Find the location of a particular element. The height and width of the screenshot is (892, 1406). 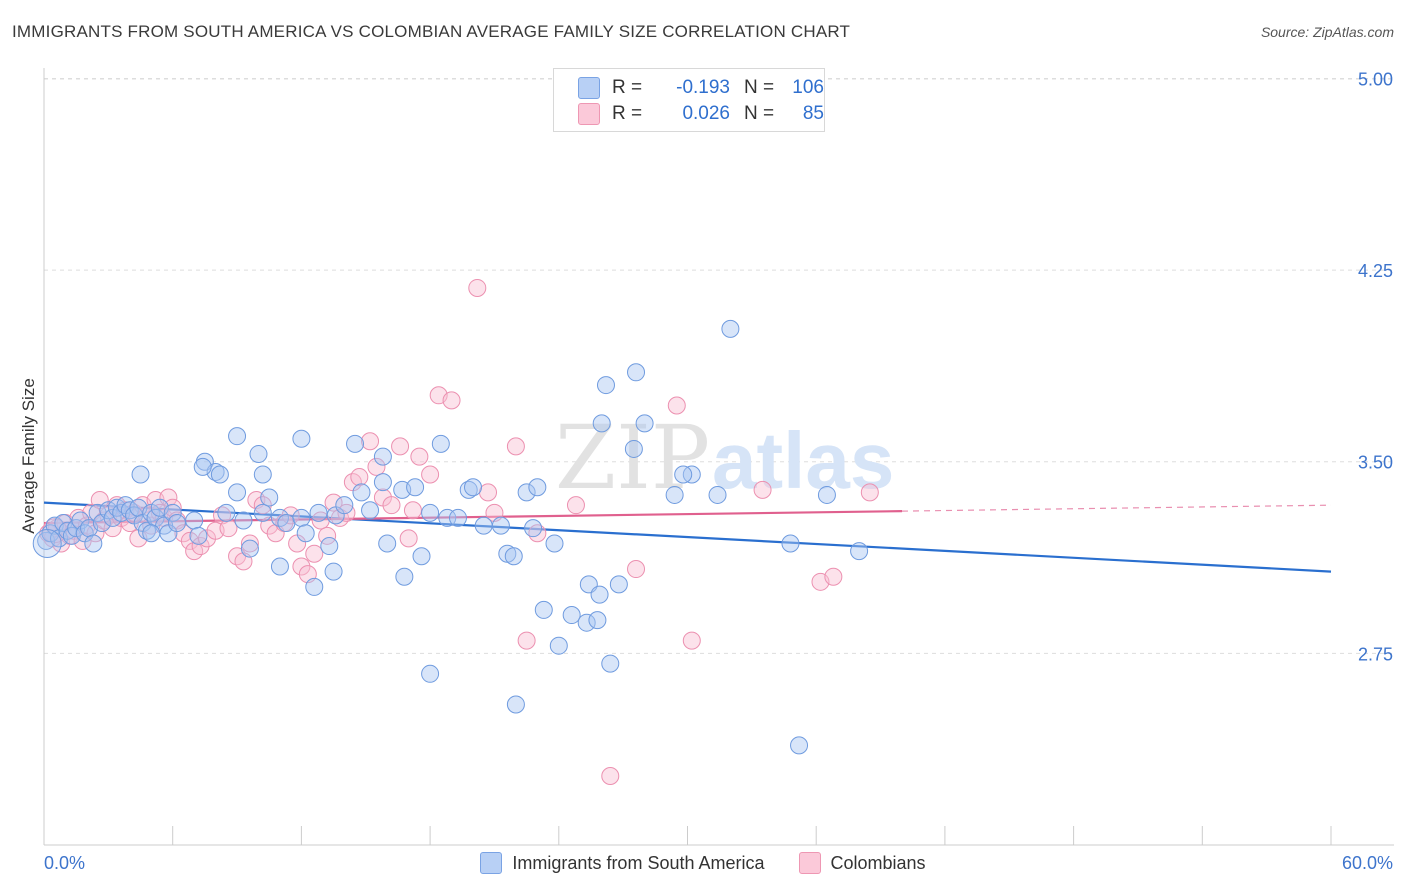

y-tick-label: 3.50 is located at coordinates (1375, 463).